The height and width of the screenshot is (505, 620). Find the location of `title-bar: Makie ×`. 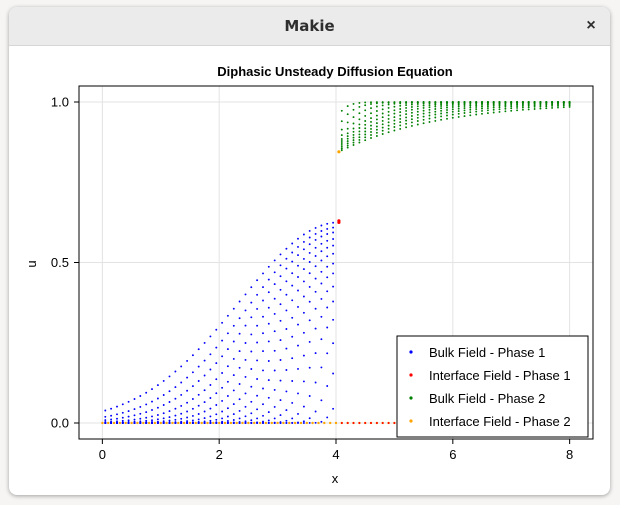

title-bar: Makie × is located at coordinates (309, 26).